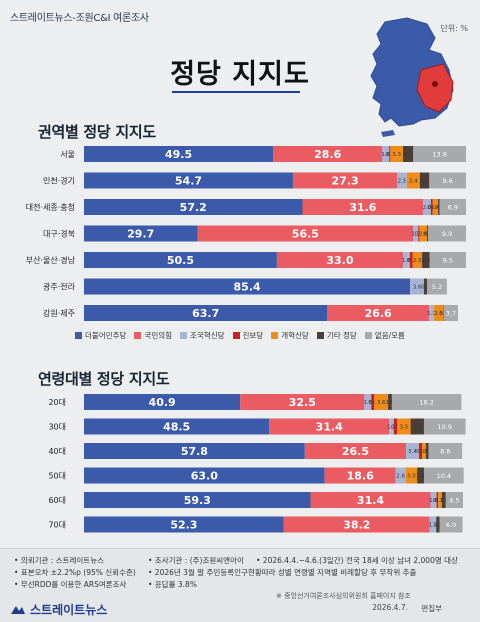 The height and width of the screenshot is (622, 480). Describe the element at coordinates (389, 335) in the screenshot. I see `legend-label: 없음/모름` at that location.